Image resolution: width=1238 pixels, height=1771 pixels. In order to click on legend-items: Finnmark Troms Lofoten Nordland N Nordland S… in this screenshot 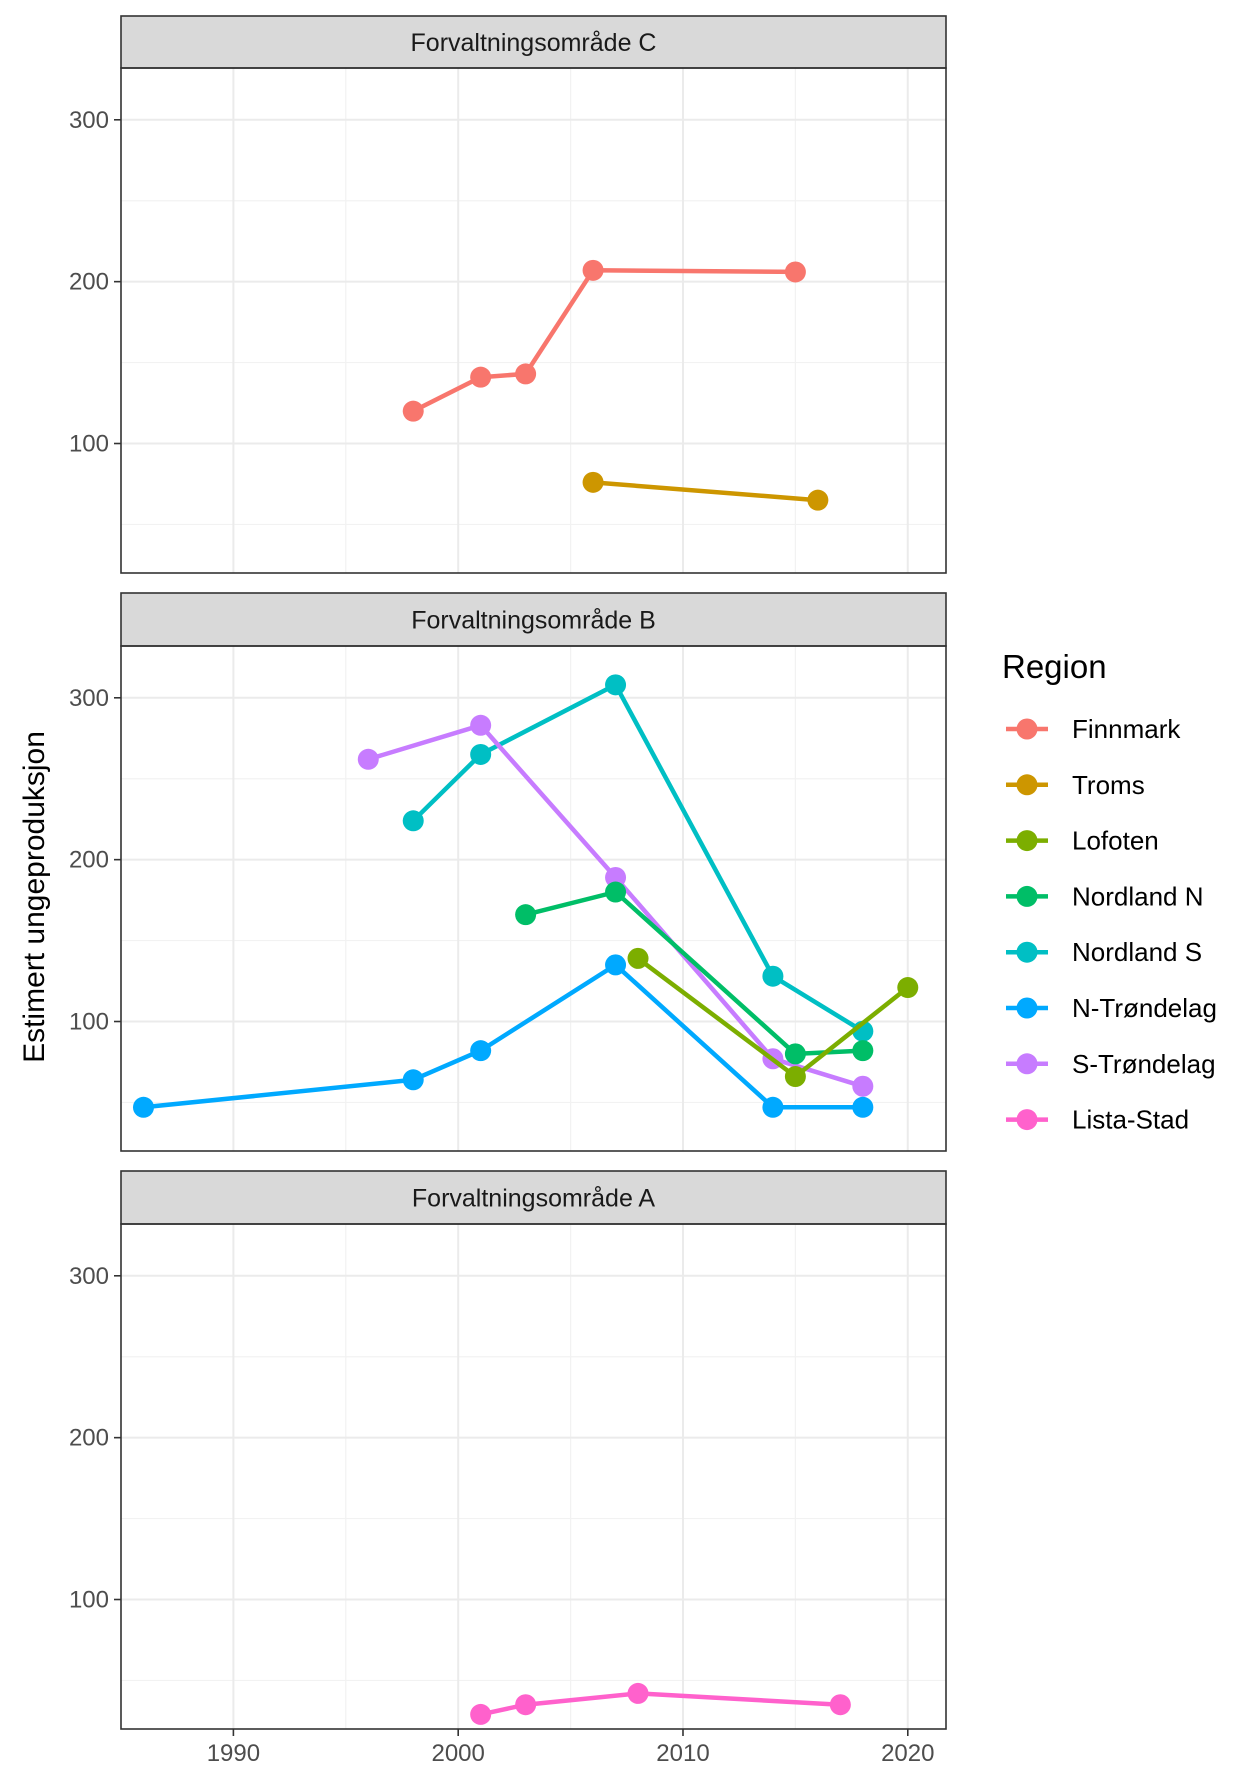, I will do `click(1111, 924)`.